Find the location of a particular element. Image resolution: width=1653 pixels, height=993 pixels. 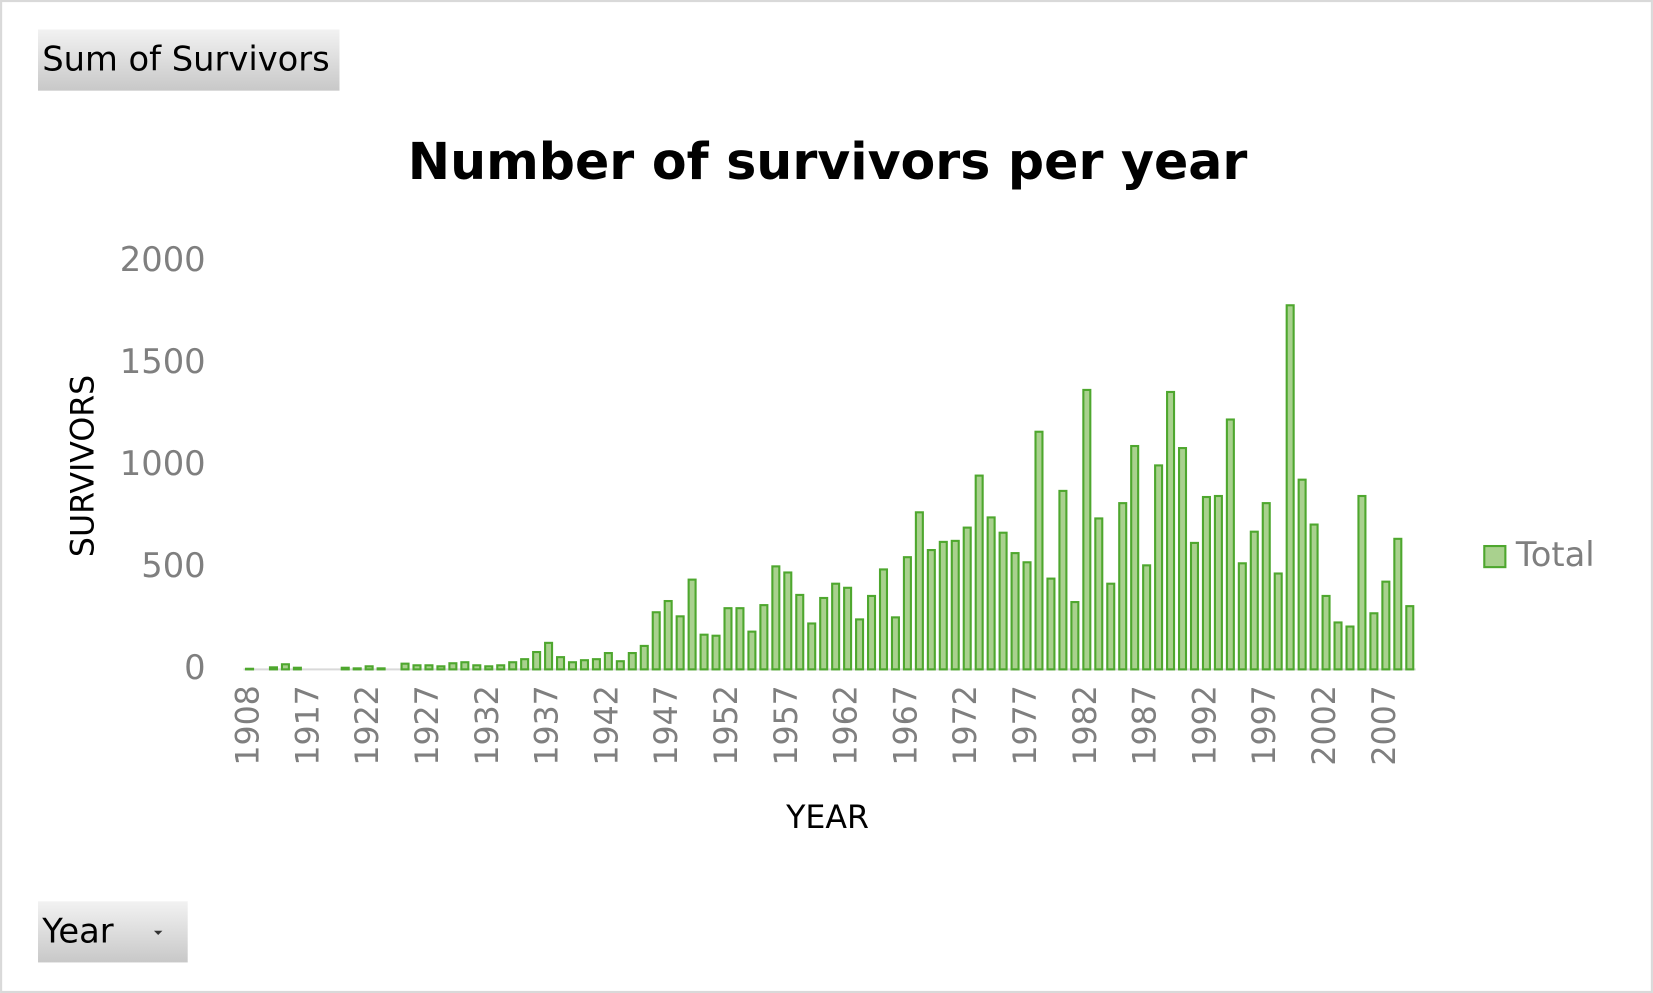

y-axis-title: SURVIVORS is located at coordinates (83, 466).